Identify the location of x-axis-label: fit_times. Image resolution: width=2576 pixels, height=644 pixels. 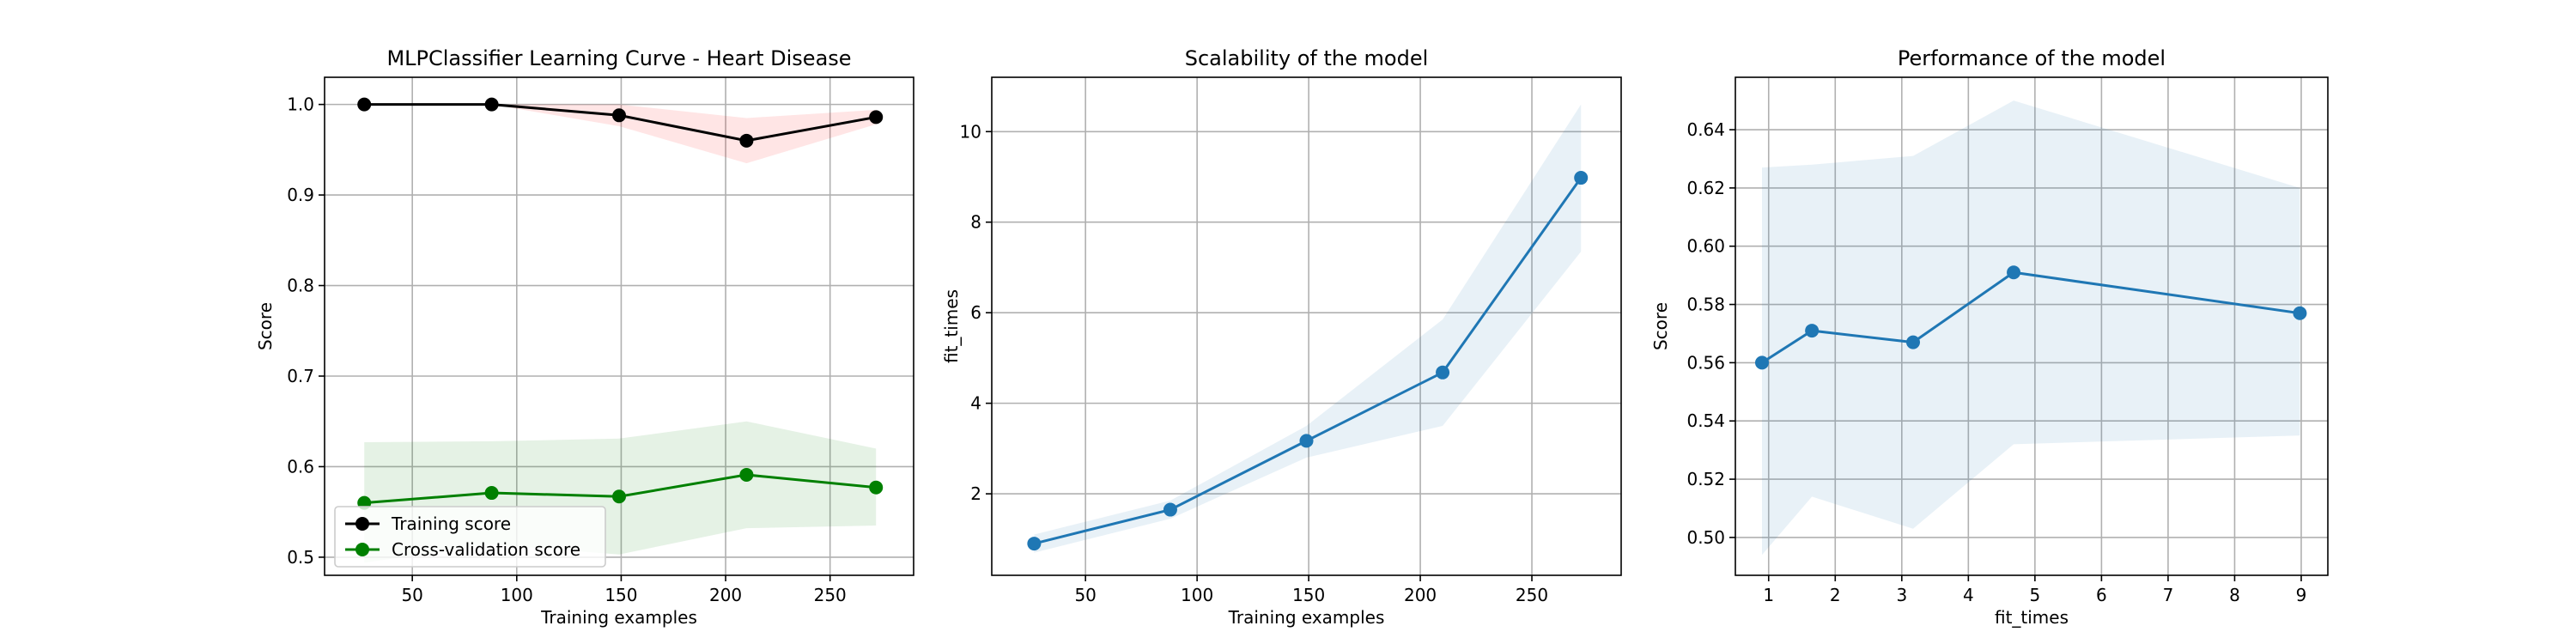
(2032, 618).